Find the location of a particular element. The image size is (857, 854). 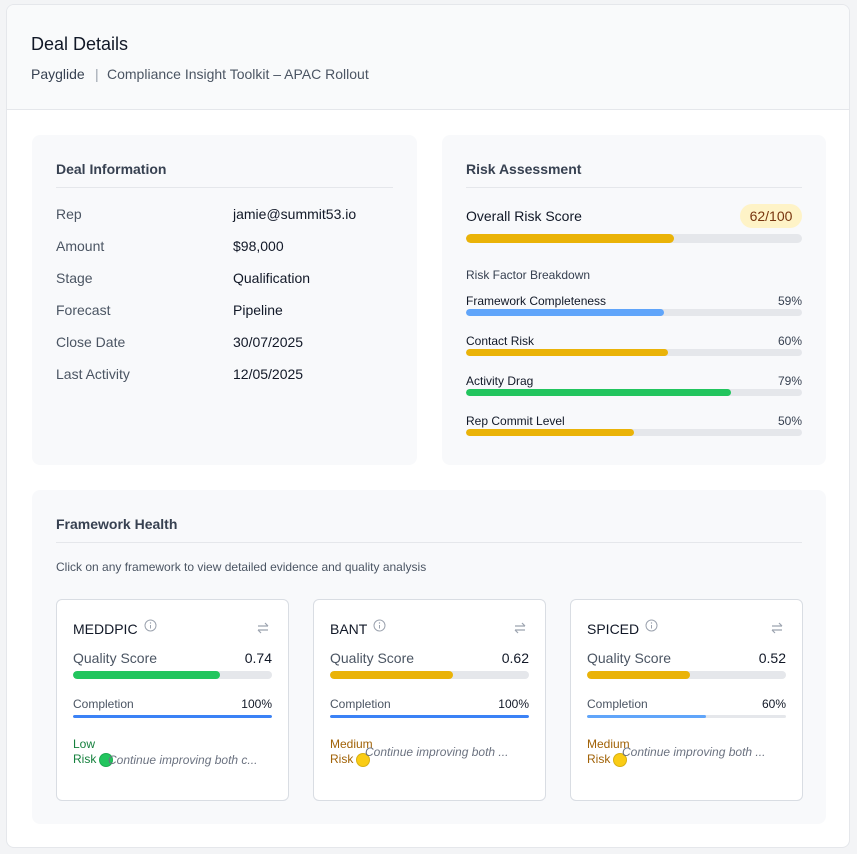

field-value: $98,000 is located at coordinates (258, 246).